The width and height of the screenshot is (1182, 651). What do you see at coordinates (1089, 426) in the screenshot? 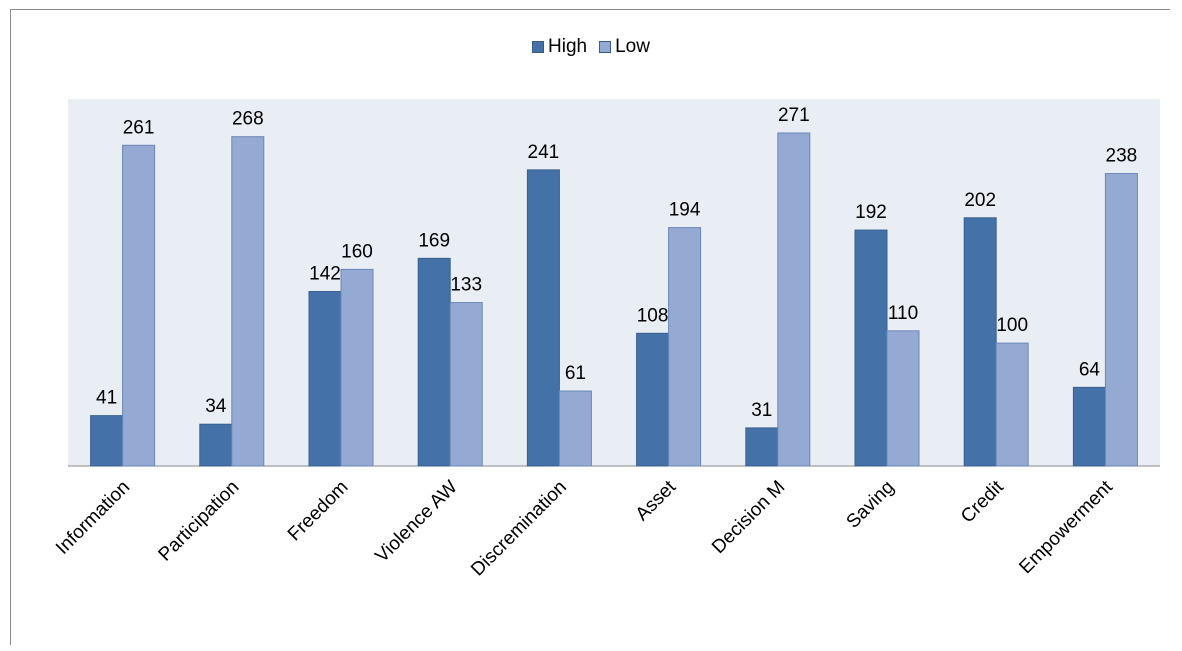
I see `bar-high-empowerment` at bounding box center [1089, 426].